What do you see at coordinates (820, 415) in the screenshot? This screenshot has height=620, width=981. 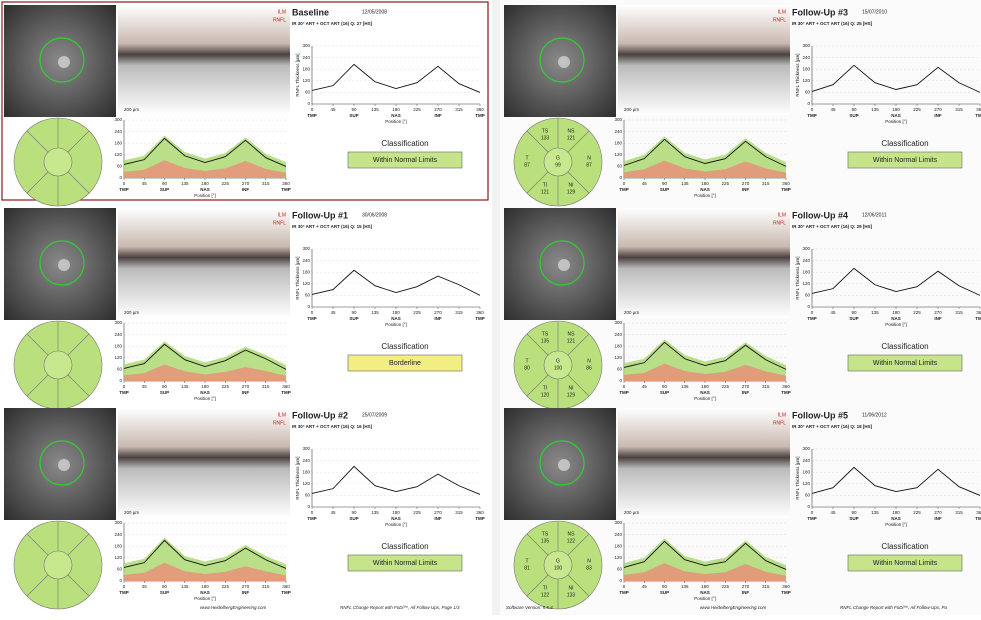 I see `panel-title: Follow-Up #5` at bounding box center [820, 415].